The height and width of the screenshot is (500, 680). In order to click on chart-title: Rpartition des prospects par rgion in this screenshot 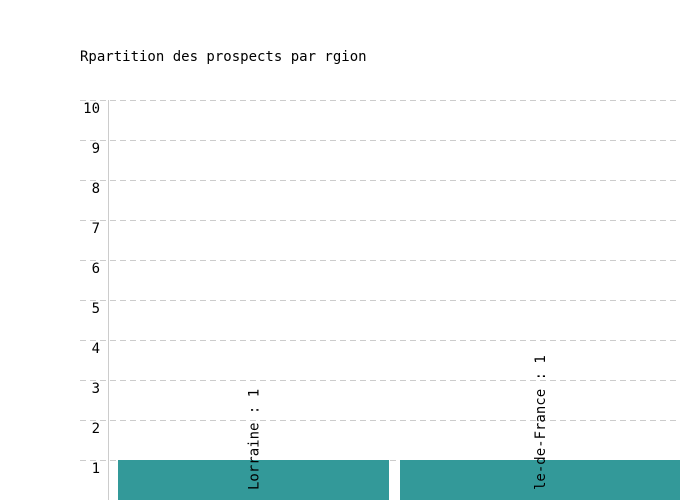, I will do `click(223, 57)`.